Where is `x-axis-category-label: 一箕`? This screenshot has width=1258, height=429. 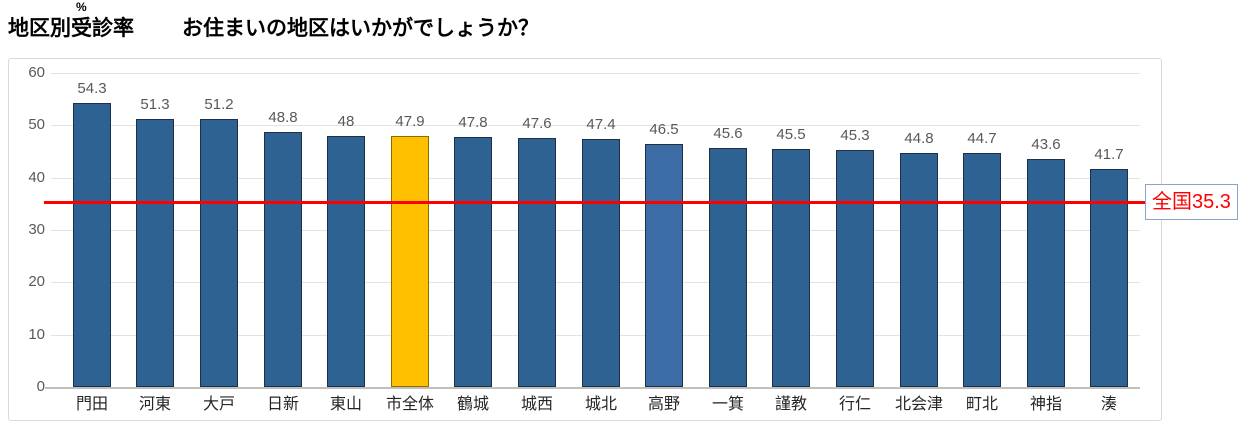
x-axis-category-label: 一箕 is located at coordinates (727, 404).